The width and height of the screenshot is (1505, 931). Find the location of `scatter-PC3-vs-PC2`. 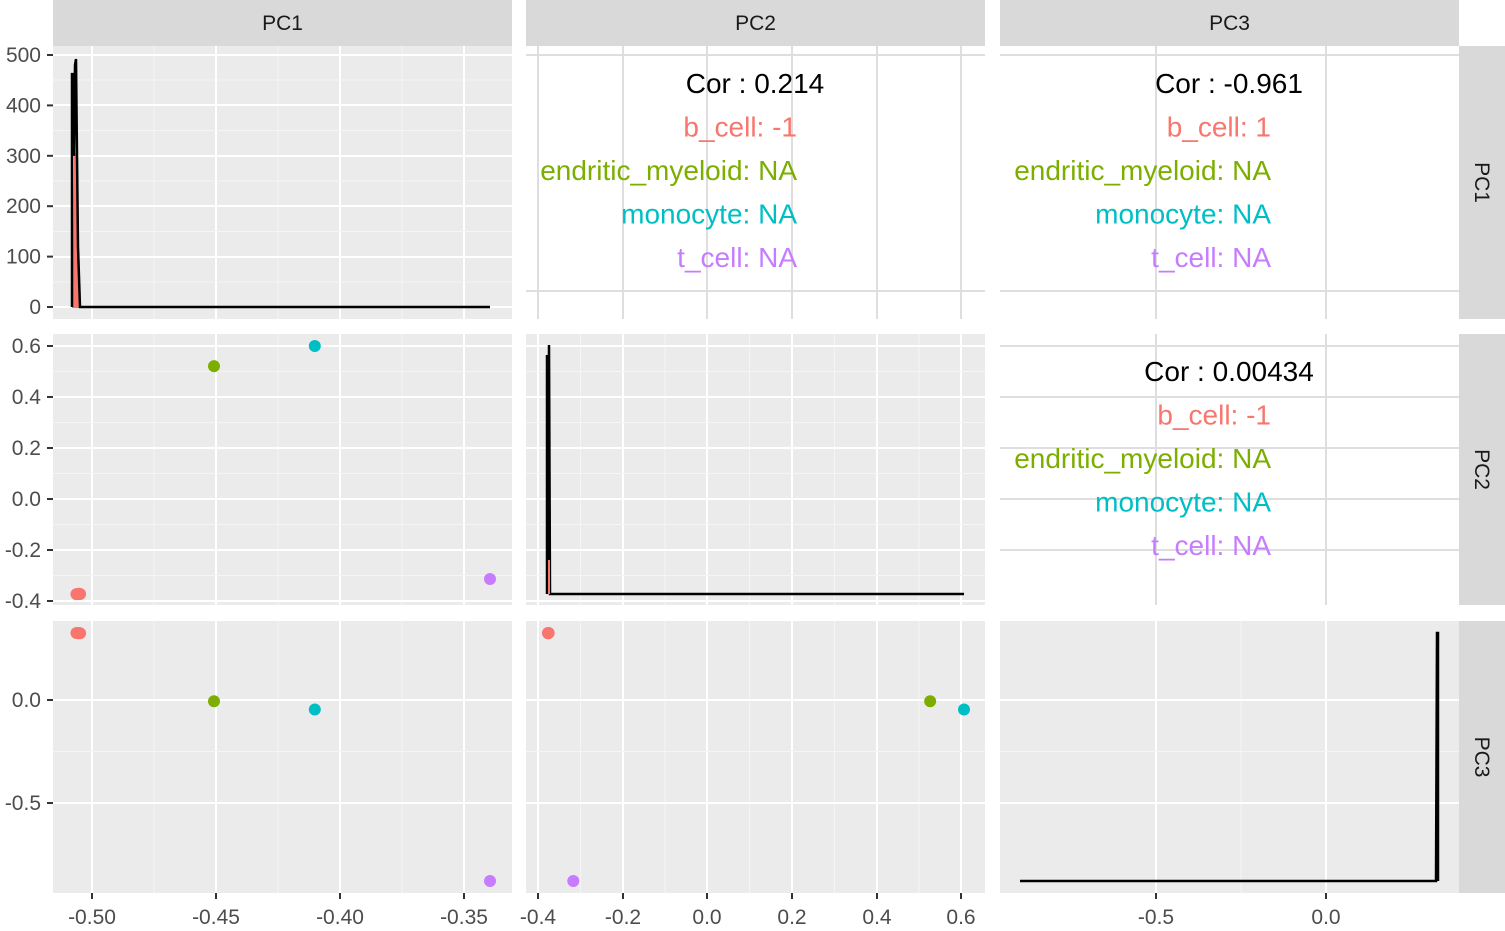

scatter-PC3-vs-PC2 is located at coordinates (756, 757).